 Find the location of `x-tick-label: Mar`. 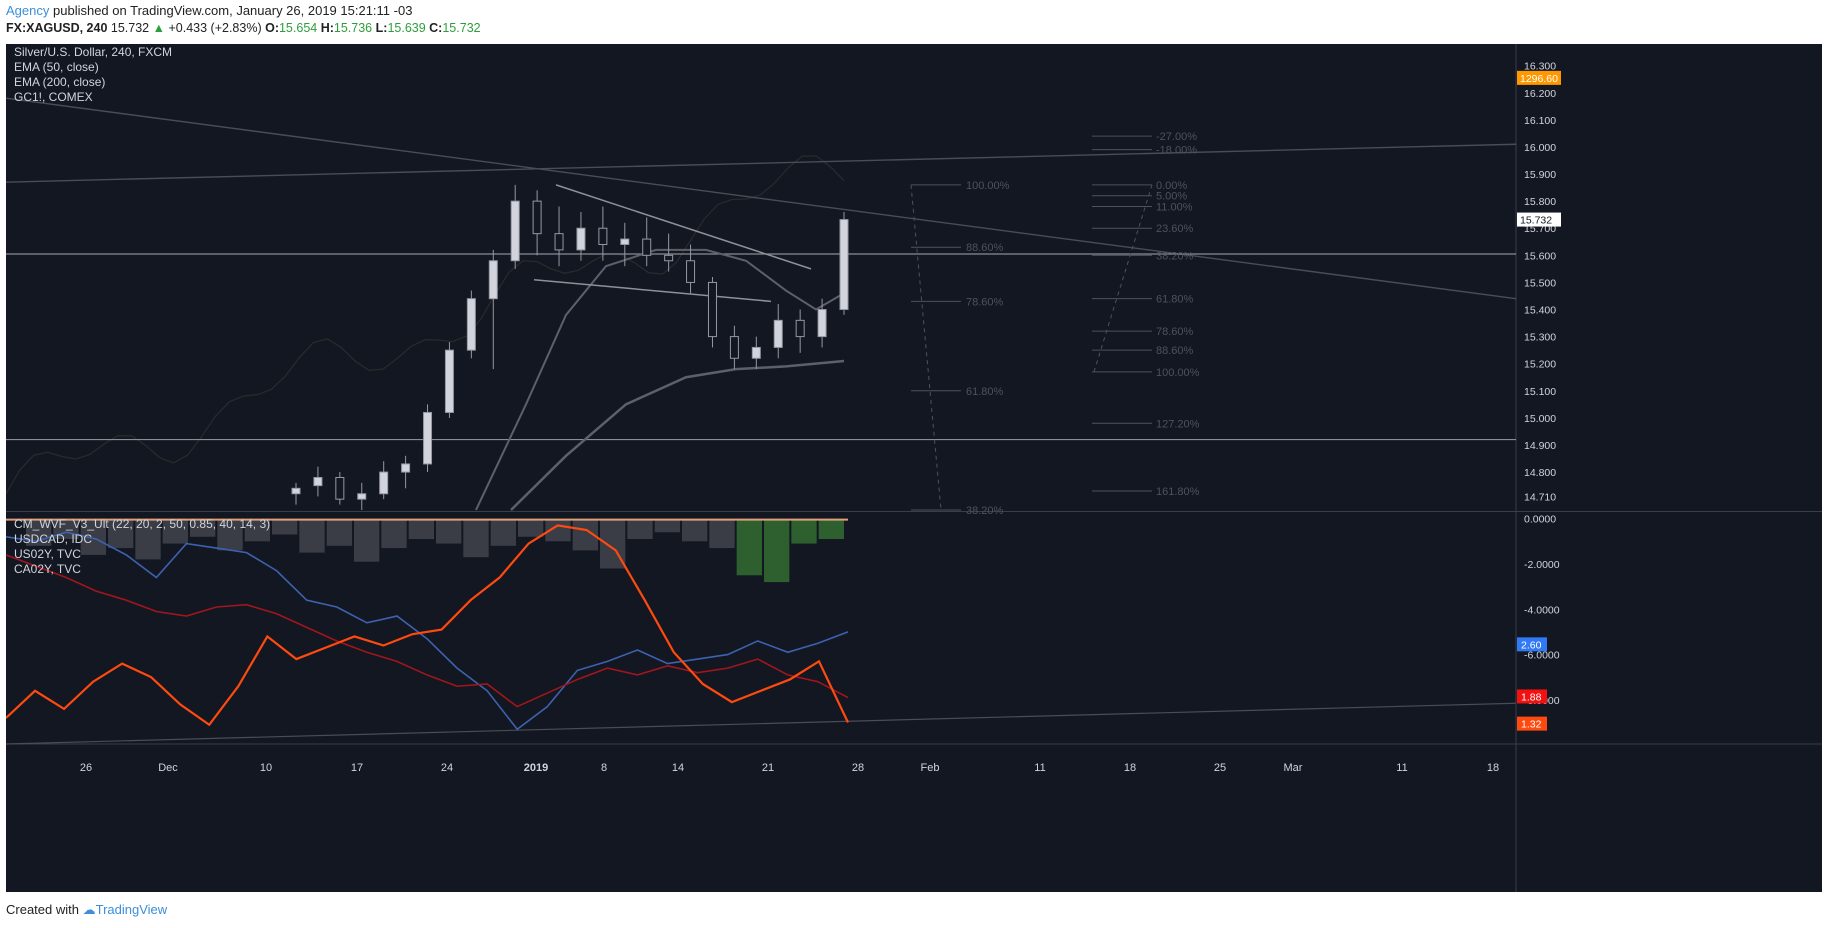

x-tick-label: Mar is located at coordinates (1293, 768).